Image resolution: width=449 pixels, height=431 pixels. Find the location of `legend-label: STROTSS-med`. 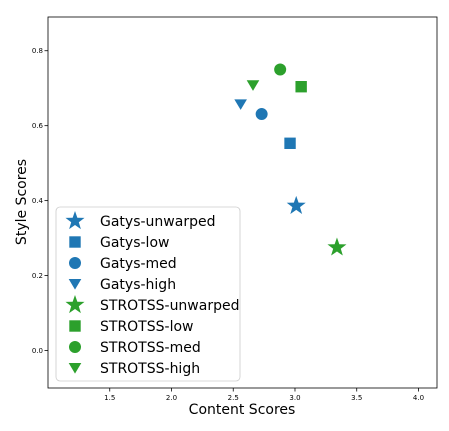

legend-label: STROTSS-med is located at coordinates (150, 348).